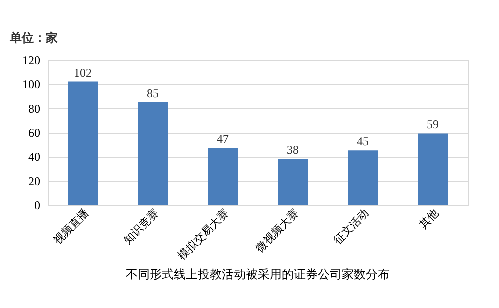  What do you see at coordinates (141, 227) in the screenshot?
I see `x-tick-label: 知识竞赛` at bounding box center [141, 227].